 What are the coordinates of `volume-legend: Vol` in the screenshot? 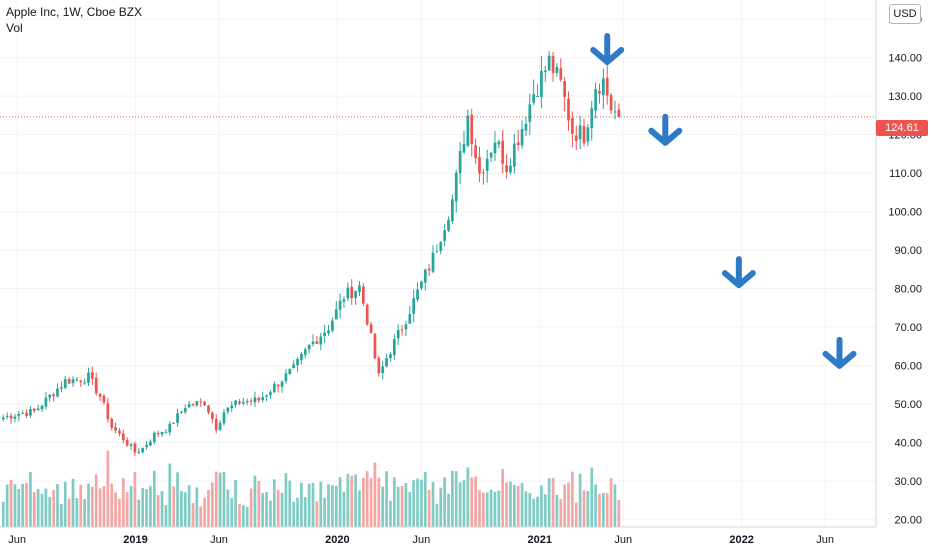 It's located at (14, 28).